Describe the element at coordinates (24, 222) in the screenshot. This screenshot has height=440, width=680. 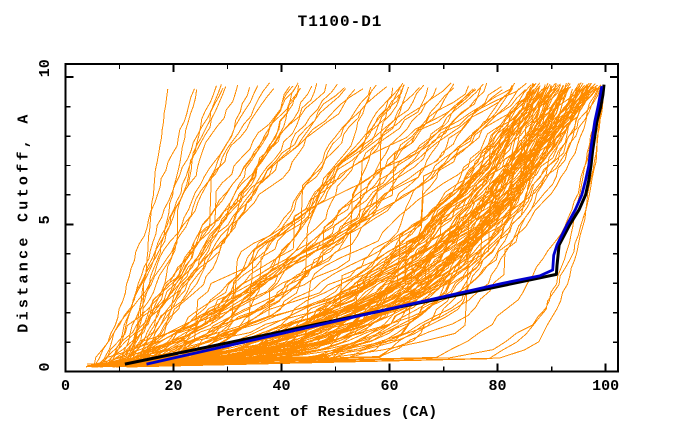
I see `y-axis-label: Distance Cutoff, A` at that location.